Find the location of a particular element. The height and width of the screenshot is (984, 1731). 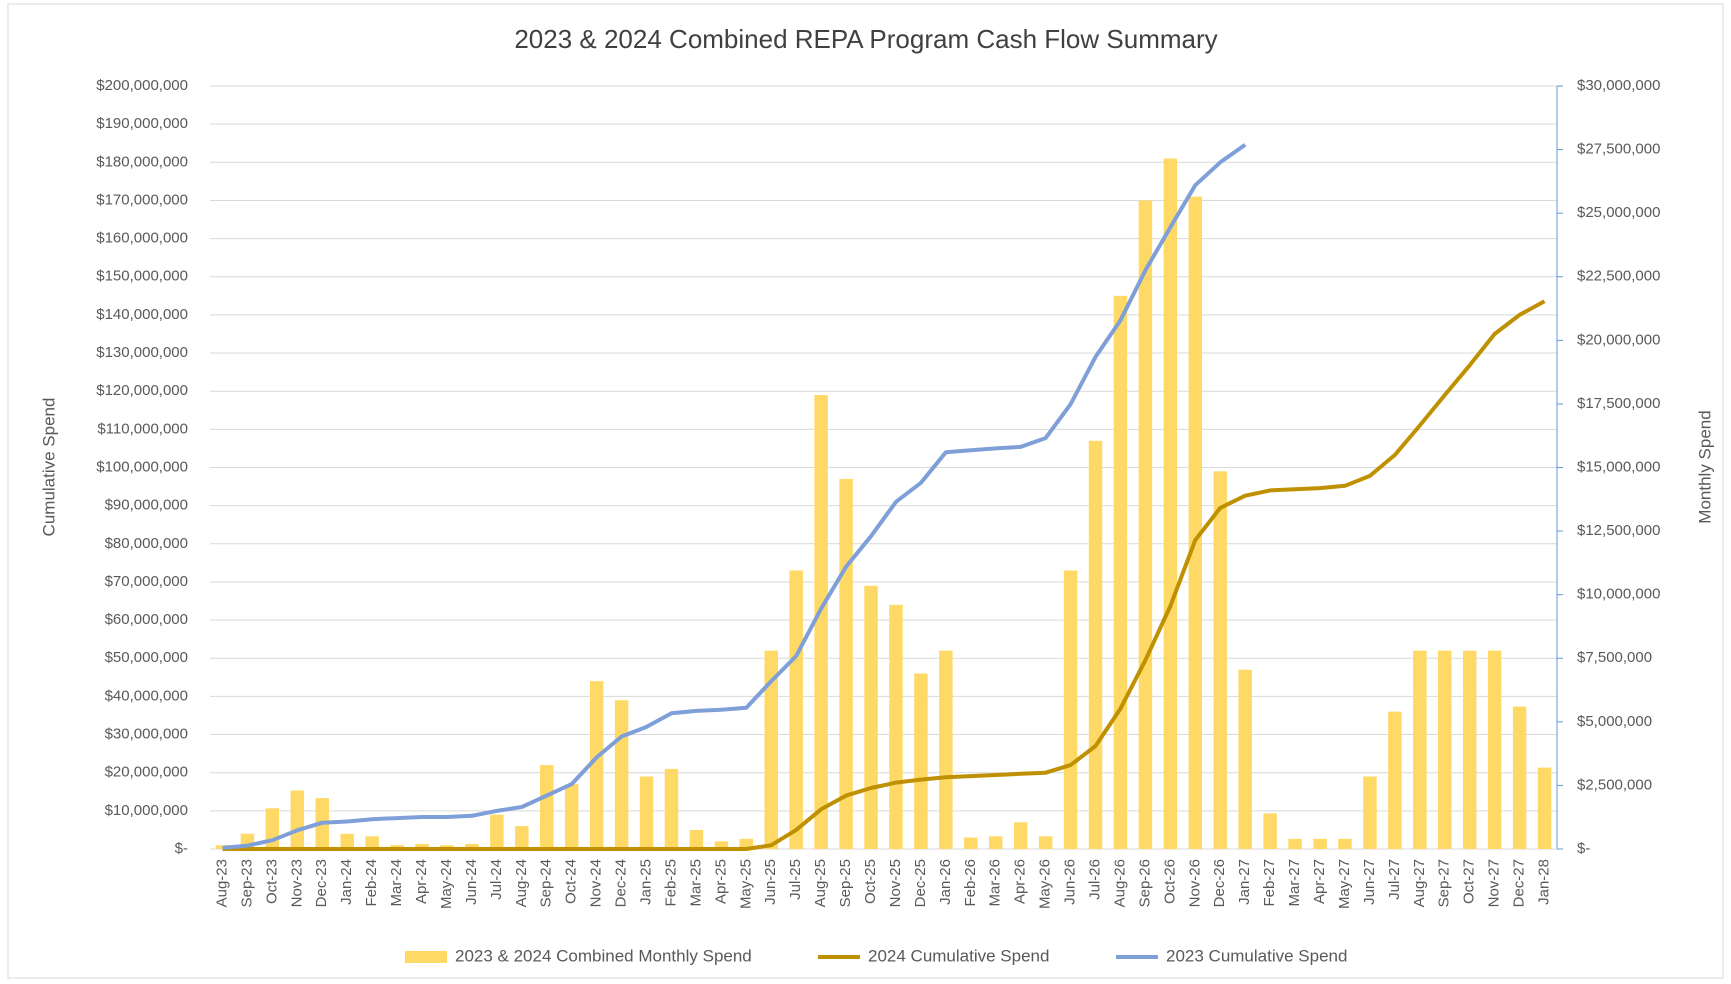

y-tick-label: $100,000,000 is located at coordinates (142, 466).